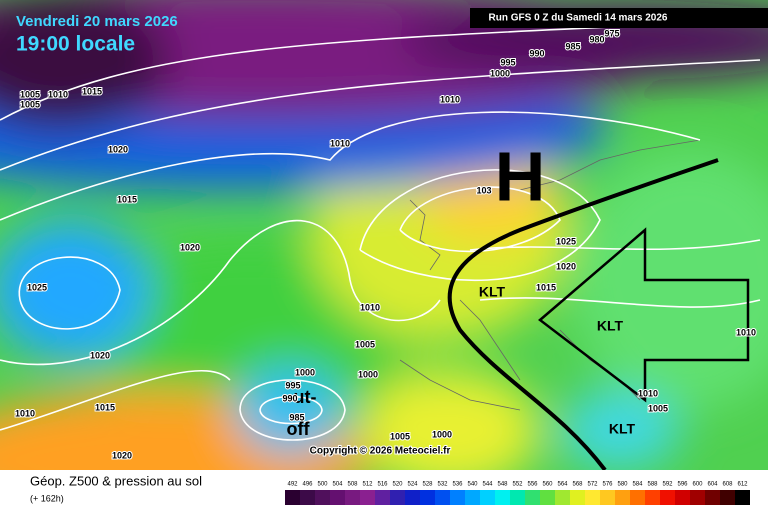 This screenshot has width=768, height=512. Describe the element at coordinates (472, 485) in the screenshot. I see `colorbar-label: 540` at that location.